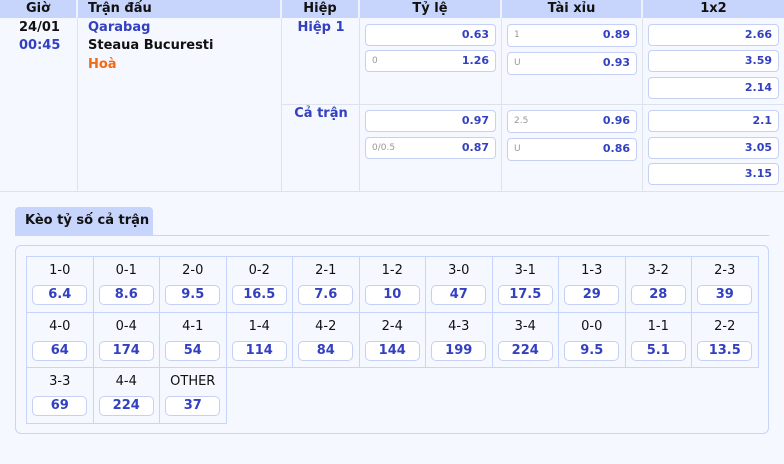 Image resolution: width=784 pixels, height=464 pixels. What do you see at coordinates (39, 27) in the screenshot?
I see `match-date: 24/01` at bounding box center [39, 27].